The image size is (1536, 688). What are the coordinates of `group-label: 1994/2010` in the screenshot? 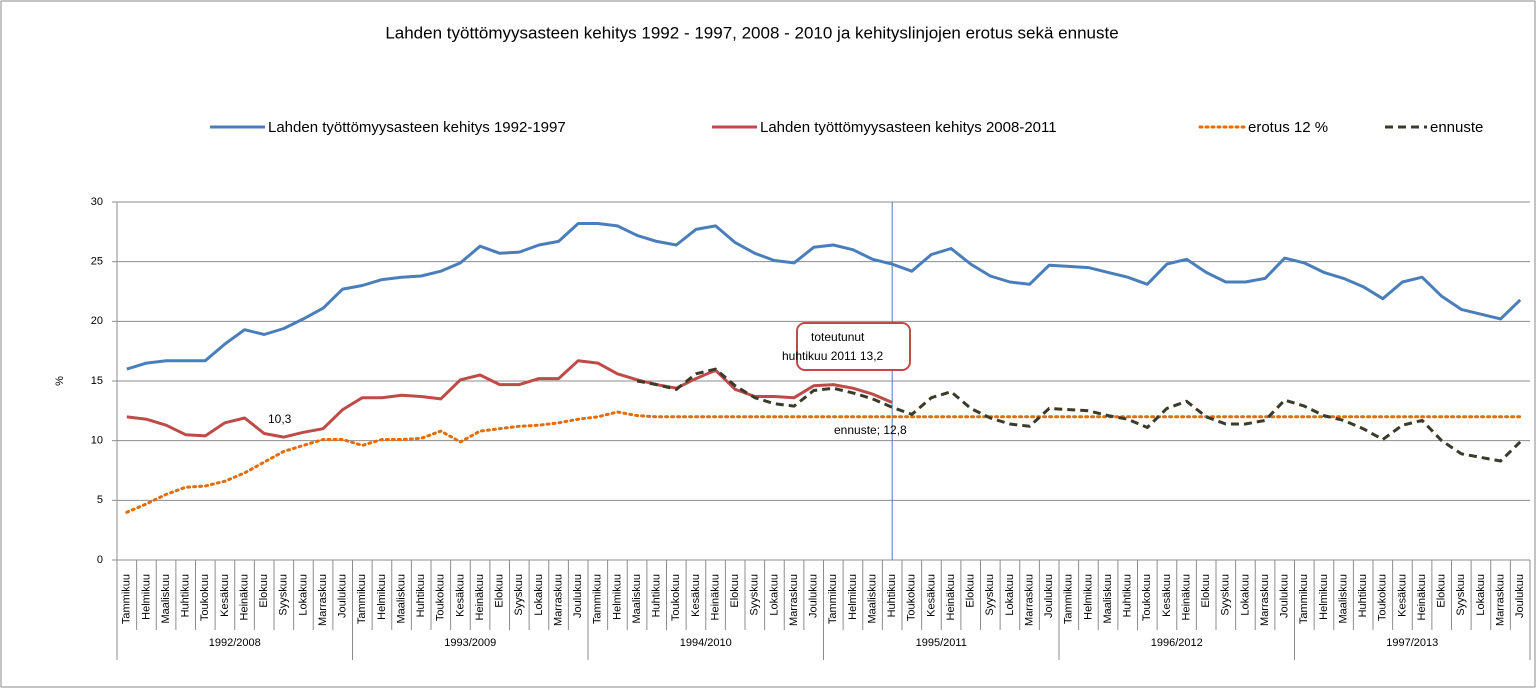 It's located at (706, 643).